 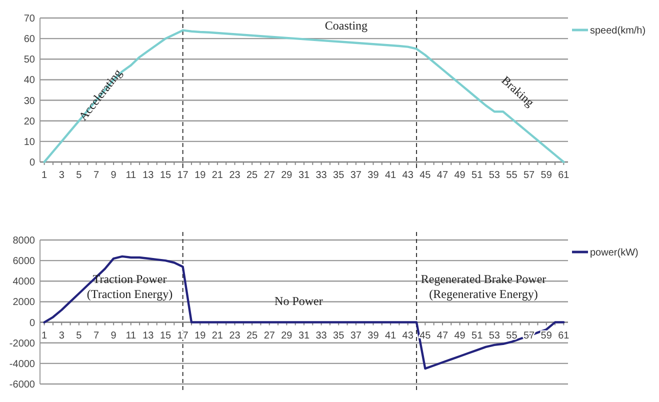 I want to click on y-tick-label: -6000, so click(x=22, y=385).